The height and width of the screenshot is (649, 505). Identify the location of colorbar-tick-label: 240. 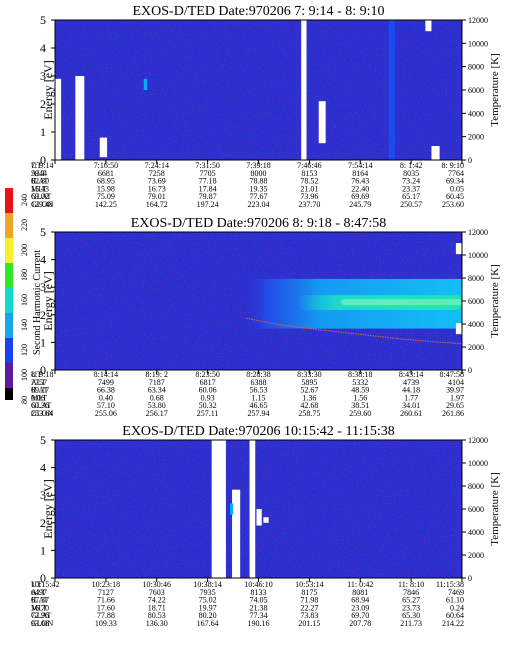
(24, 200).